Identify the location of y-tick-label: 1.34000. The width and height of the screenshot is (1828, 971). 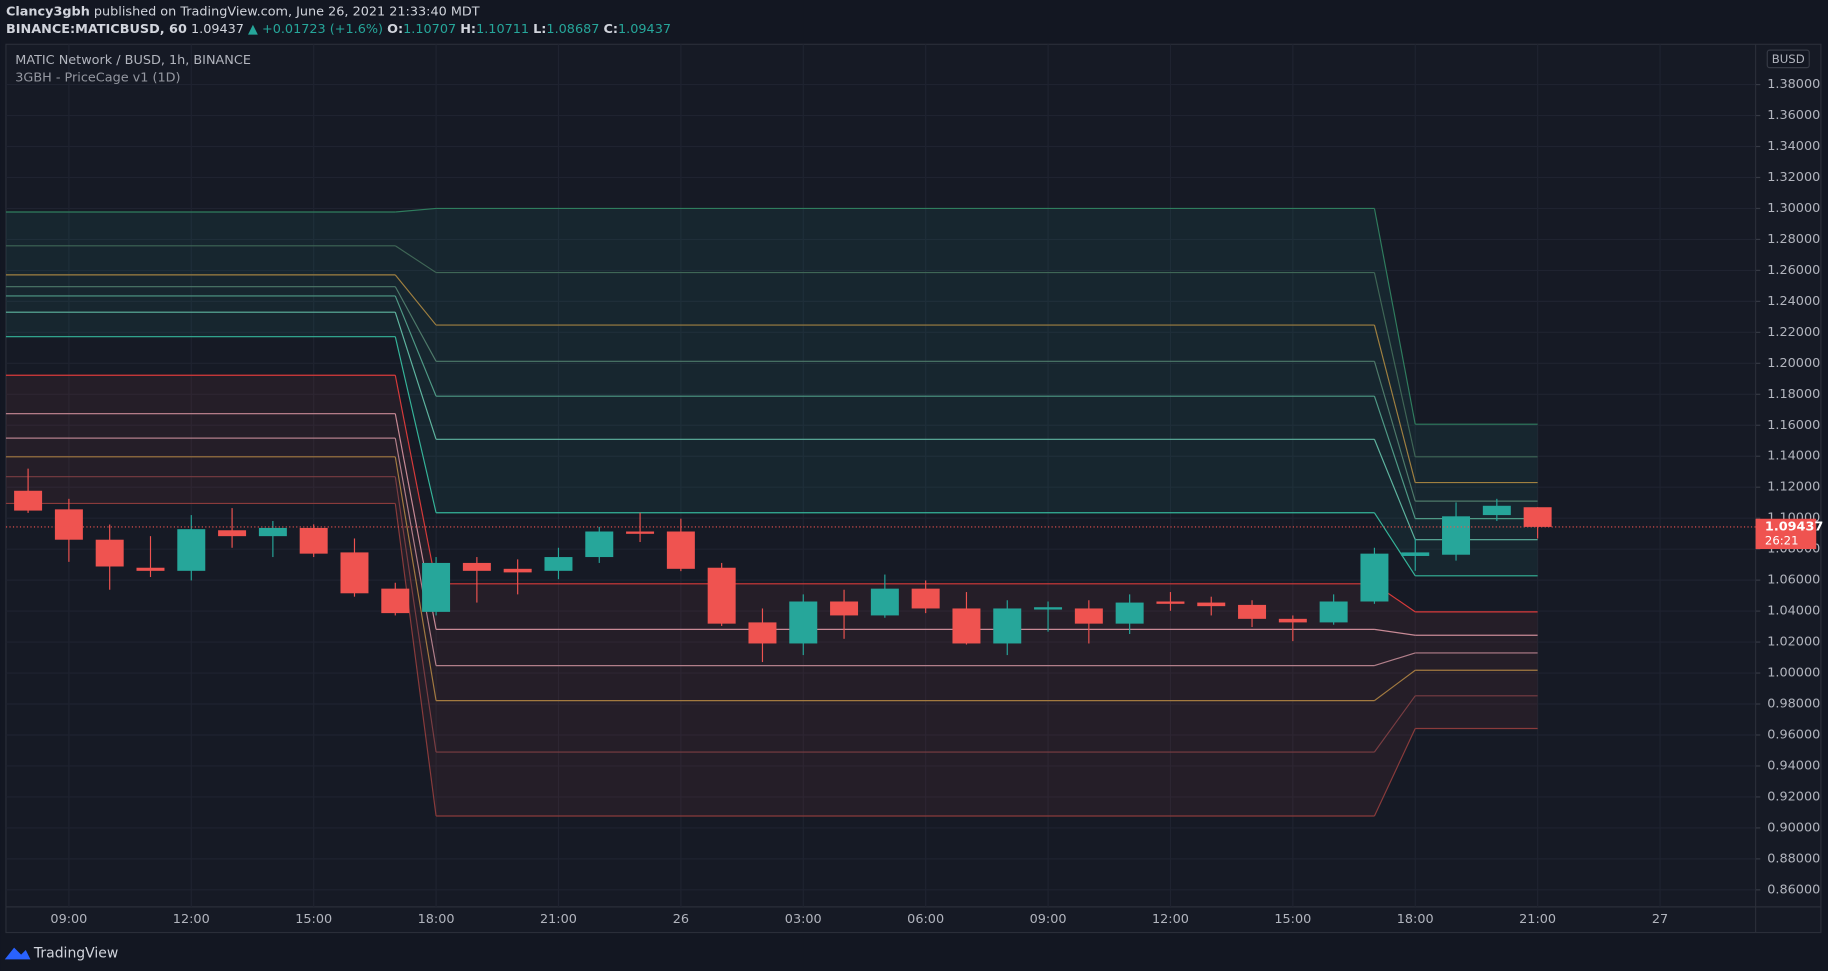
(1793, 146).